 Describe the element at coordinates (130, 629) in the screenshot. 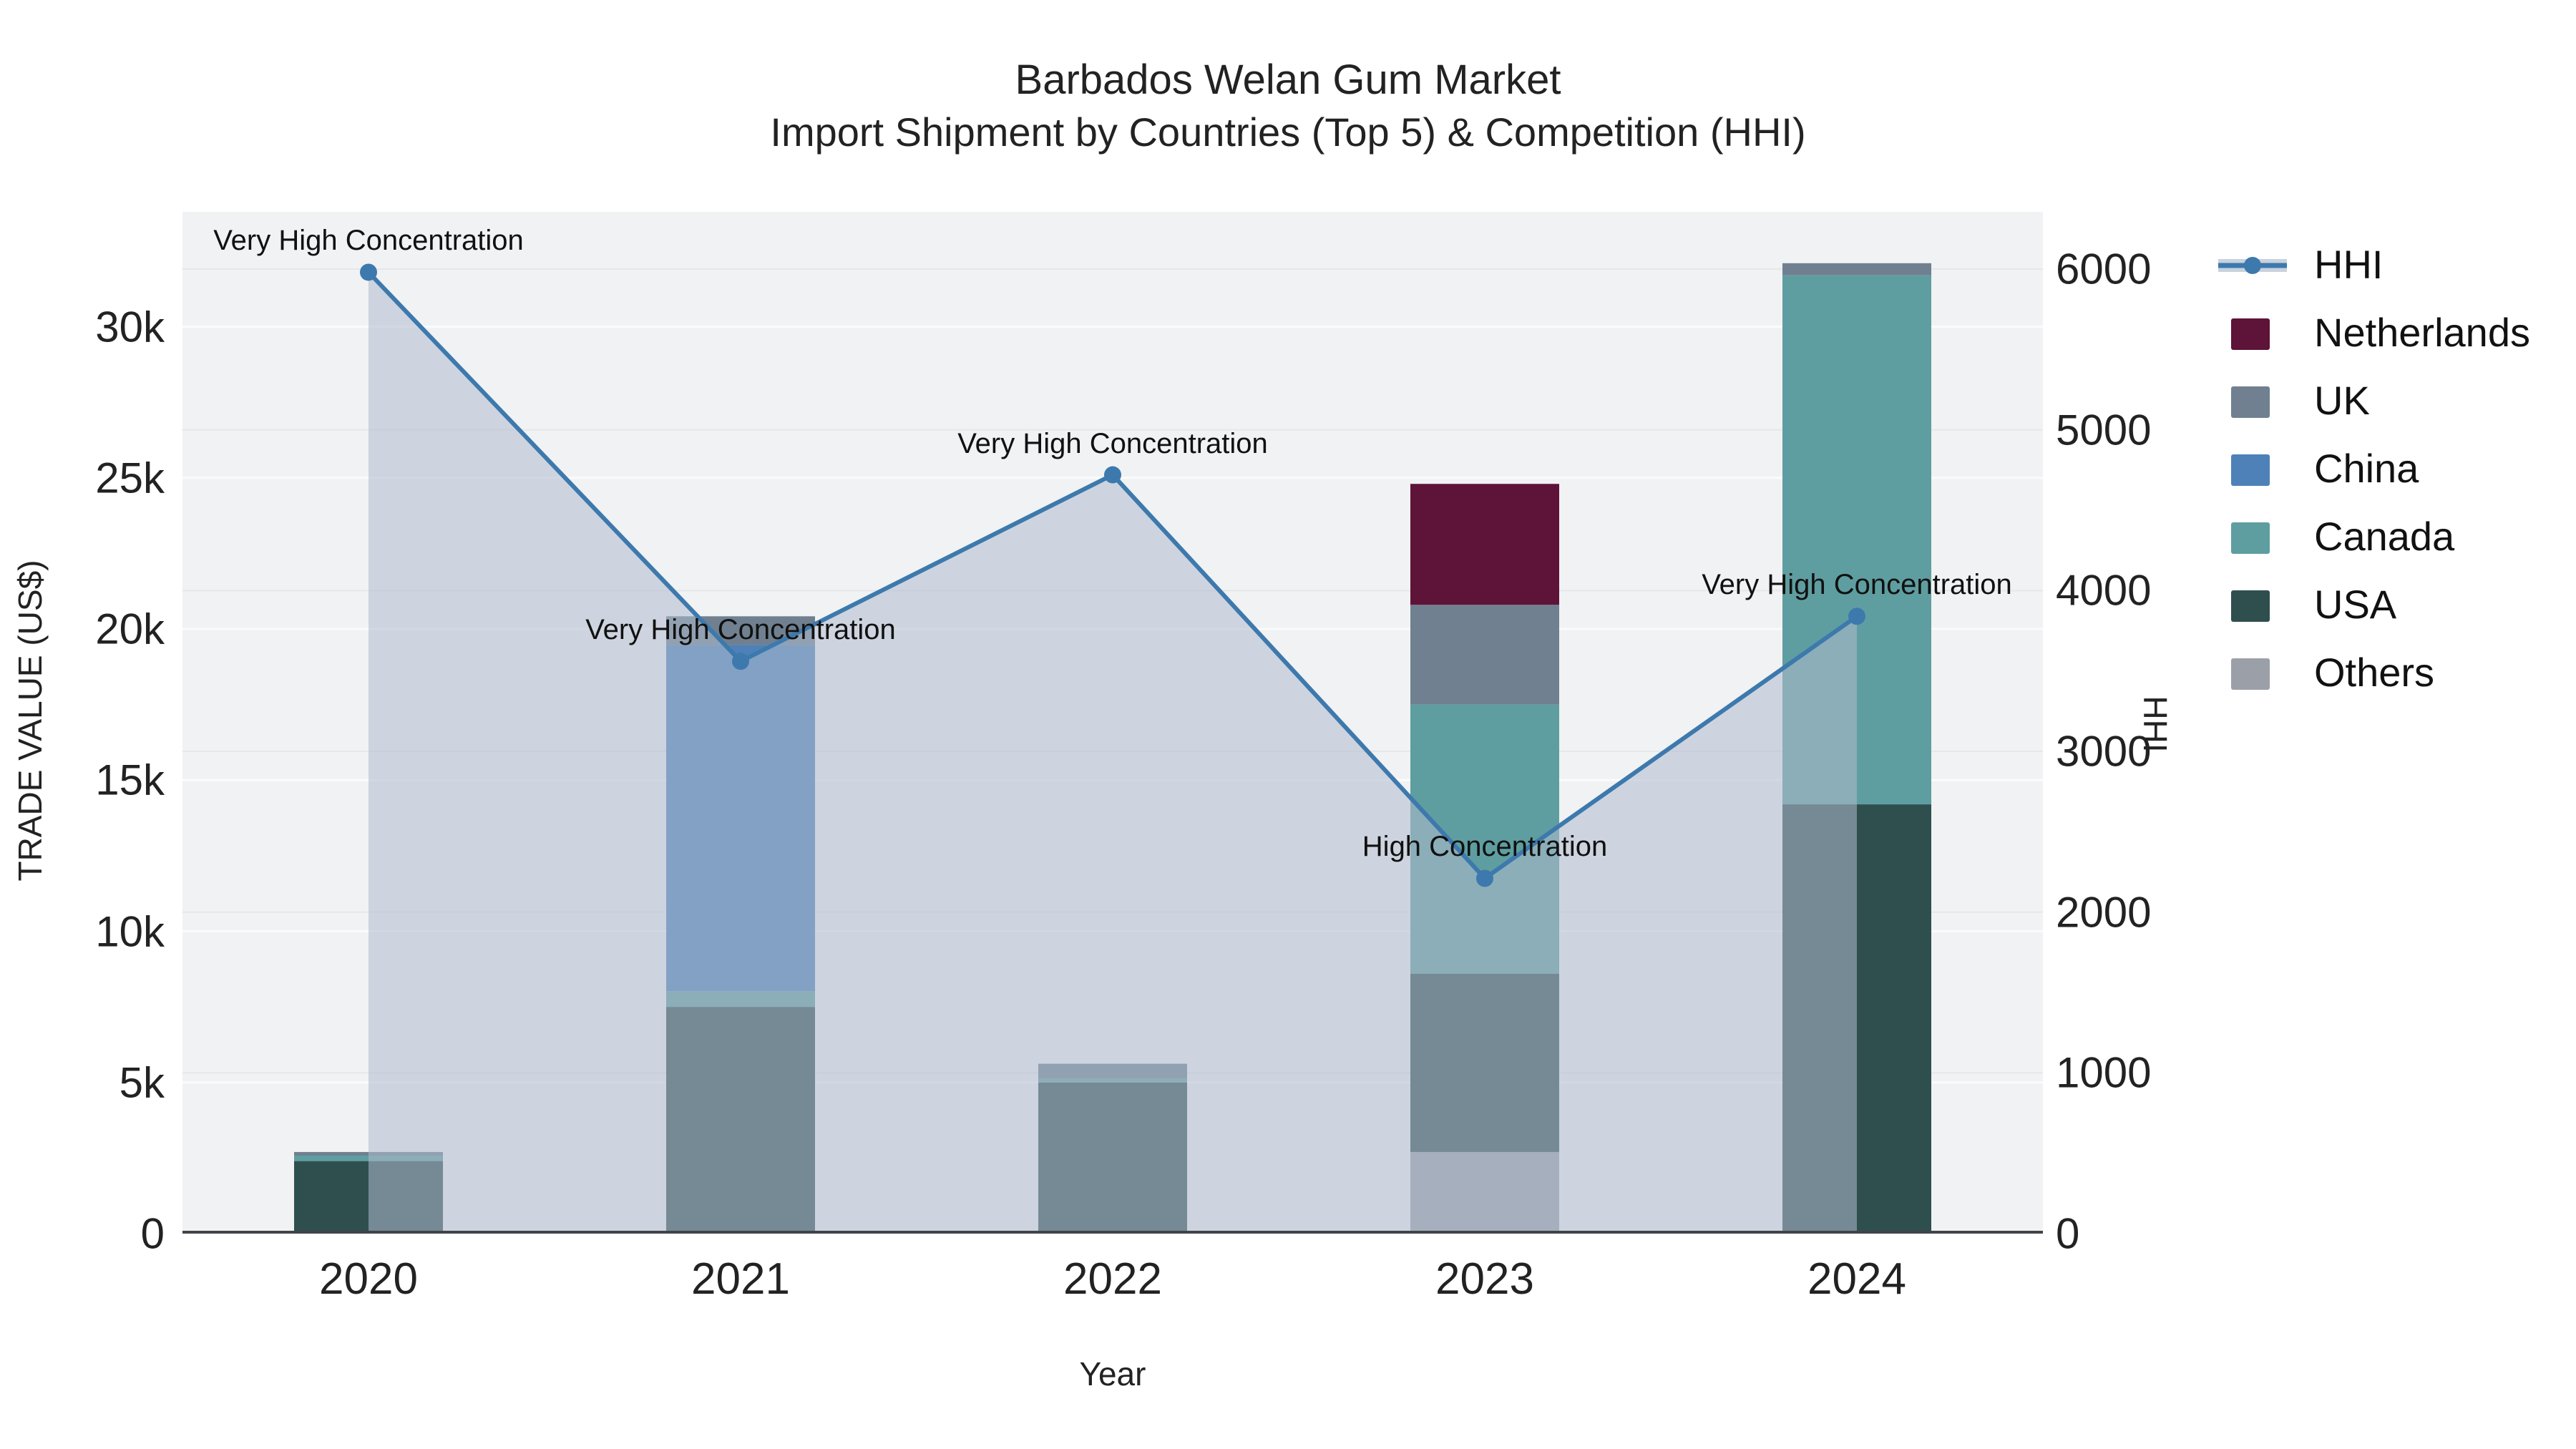

I see `left-tick-20k: 20k` at that location.